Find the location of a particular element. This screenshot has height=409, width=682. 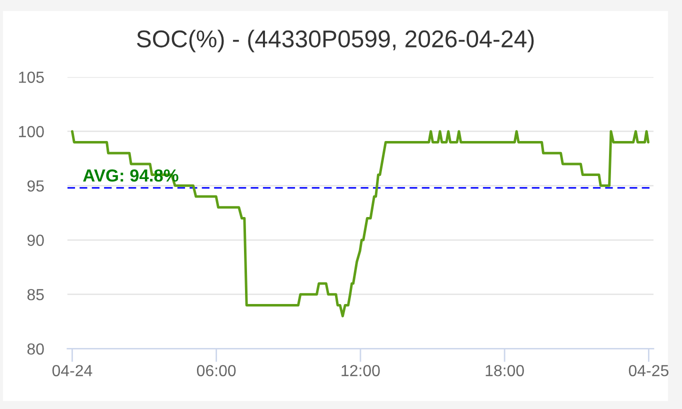

y-tick-label: 80 is located at coordinates (35, 349).